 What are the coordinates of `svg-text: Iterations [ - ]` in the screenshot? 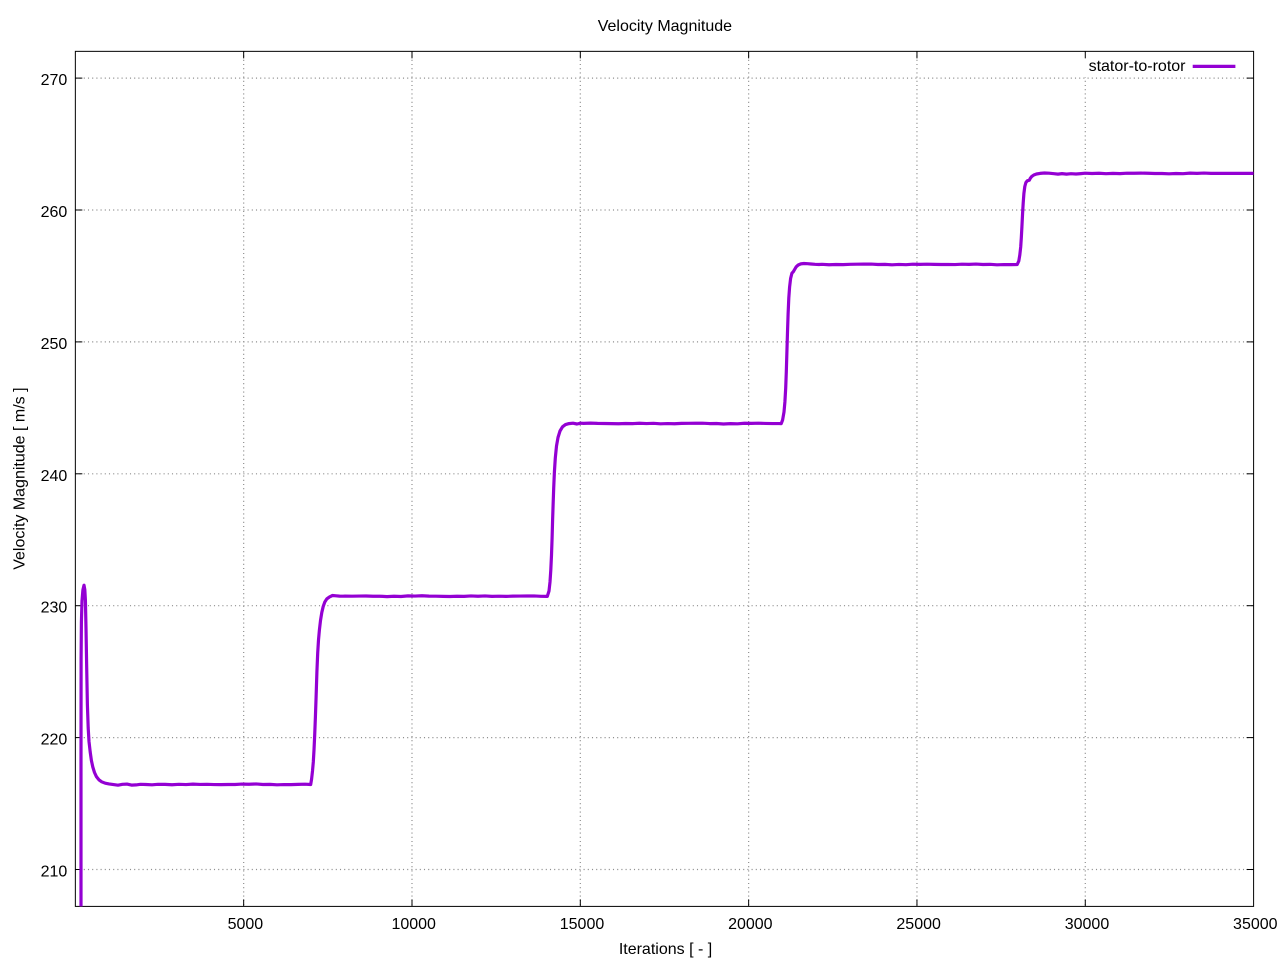 It's located at (665, 949).